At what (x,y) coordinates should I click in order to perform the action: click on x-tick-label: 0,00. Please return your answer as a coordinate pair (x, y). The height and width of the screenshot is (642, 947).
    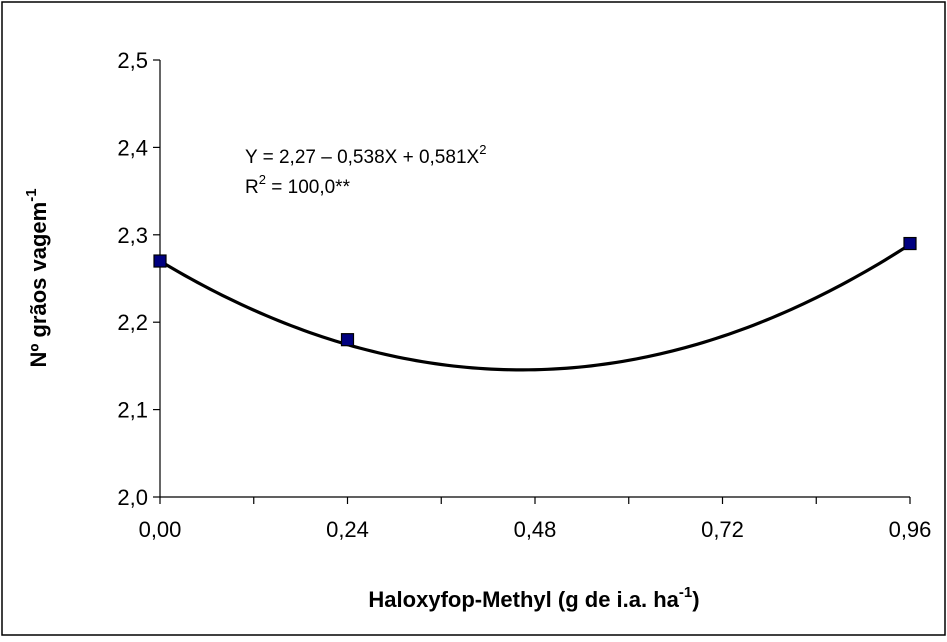
    Looking at the image, I should click on (160, 529).